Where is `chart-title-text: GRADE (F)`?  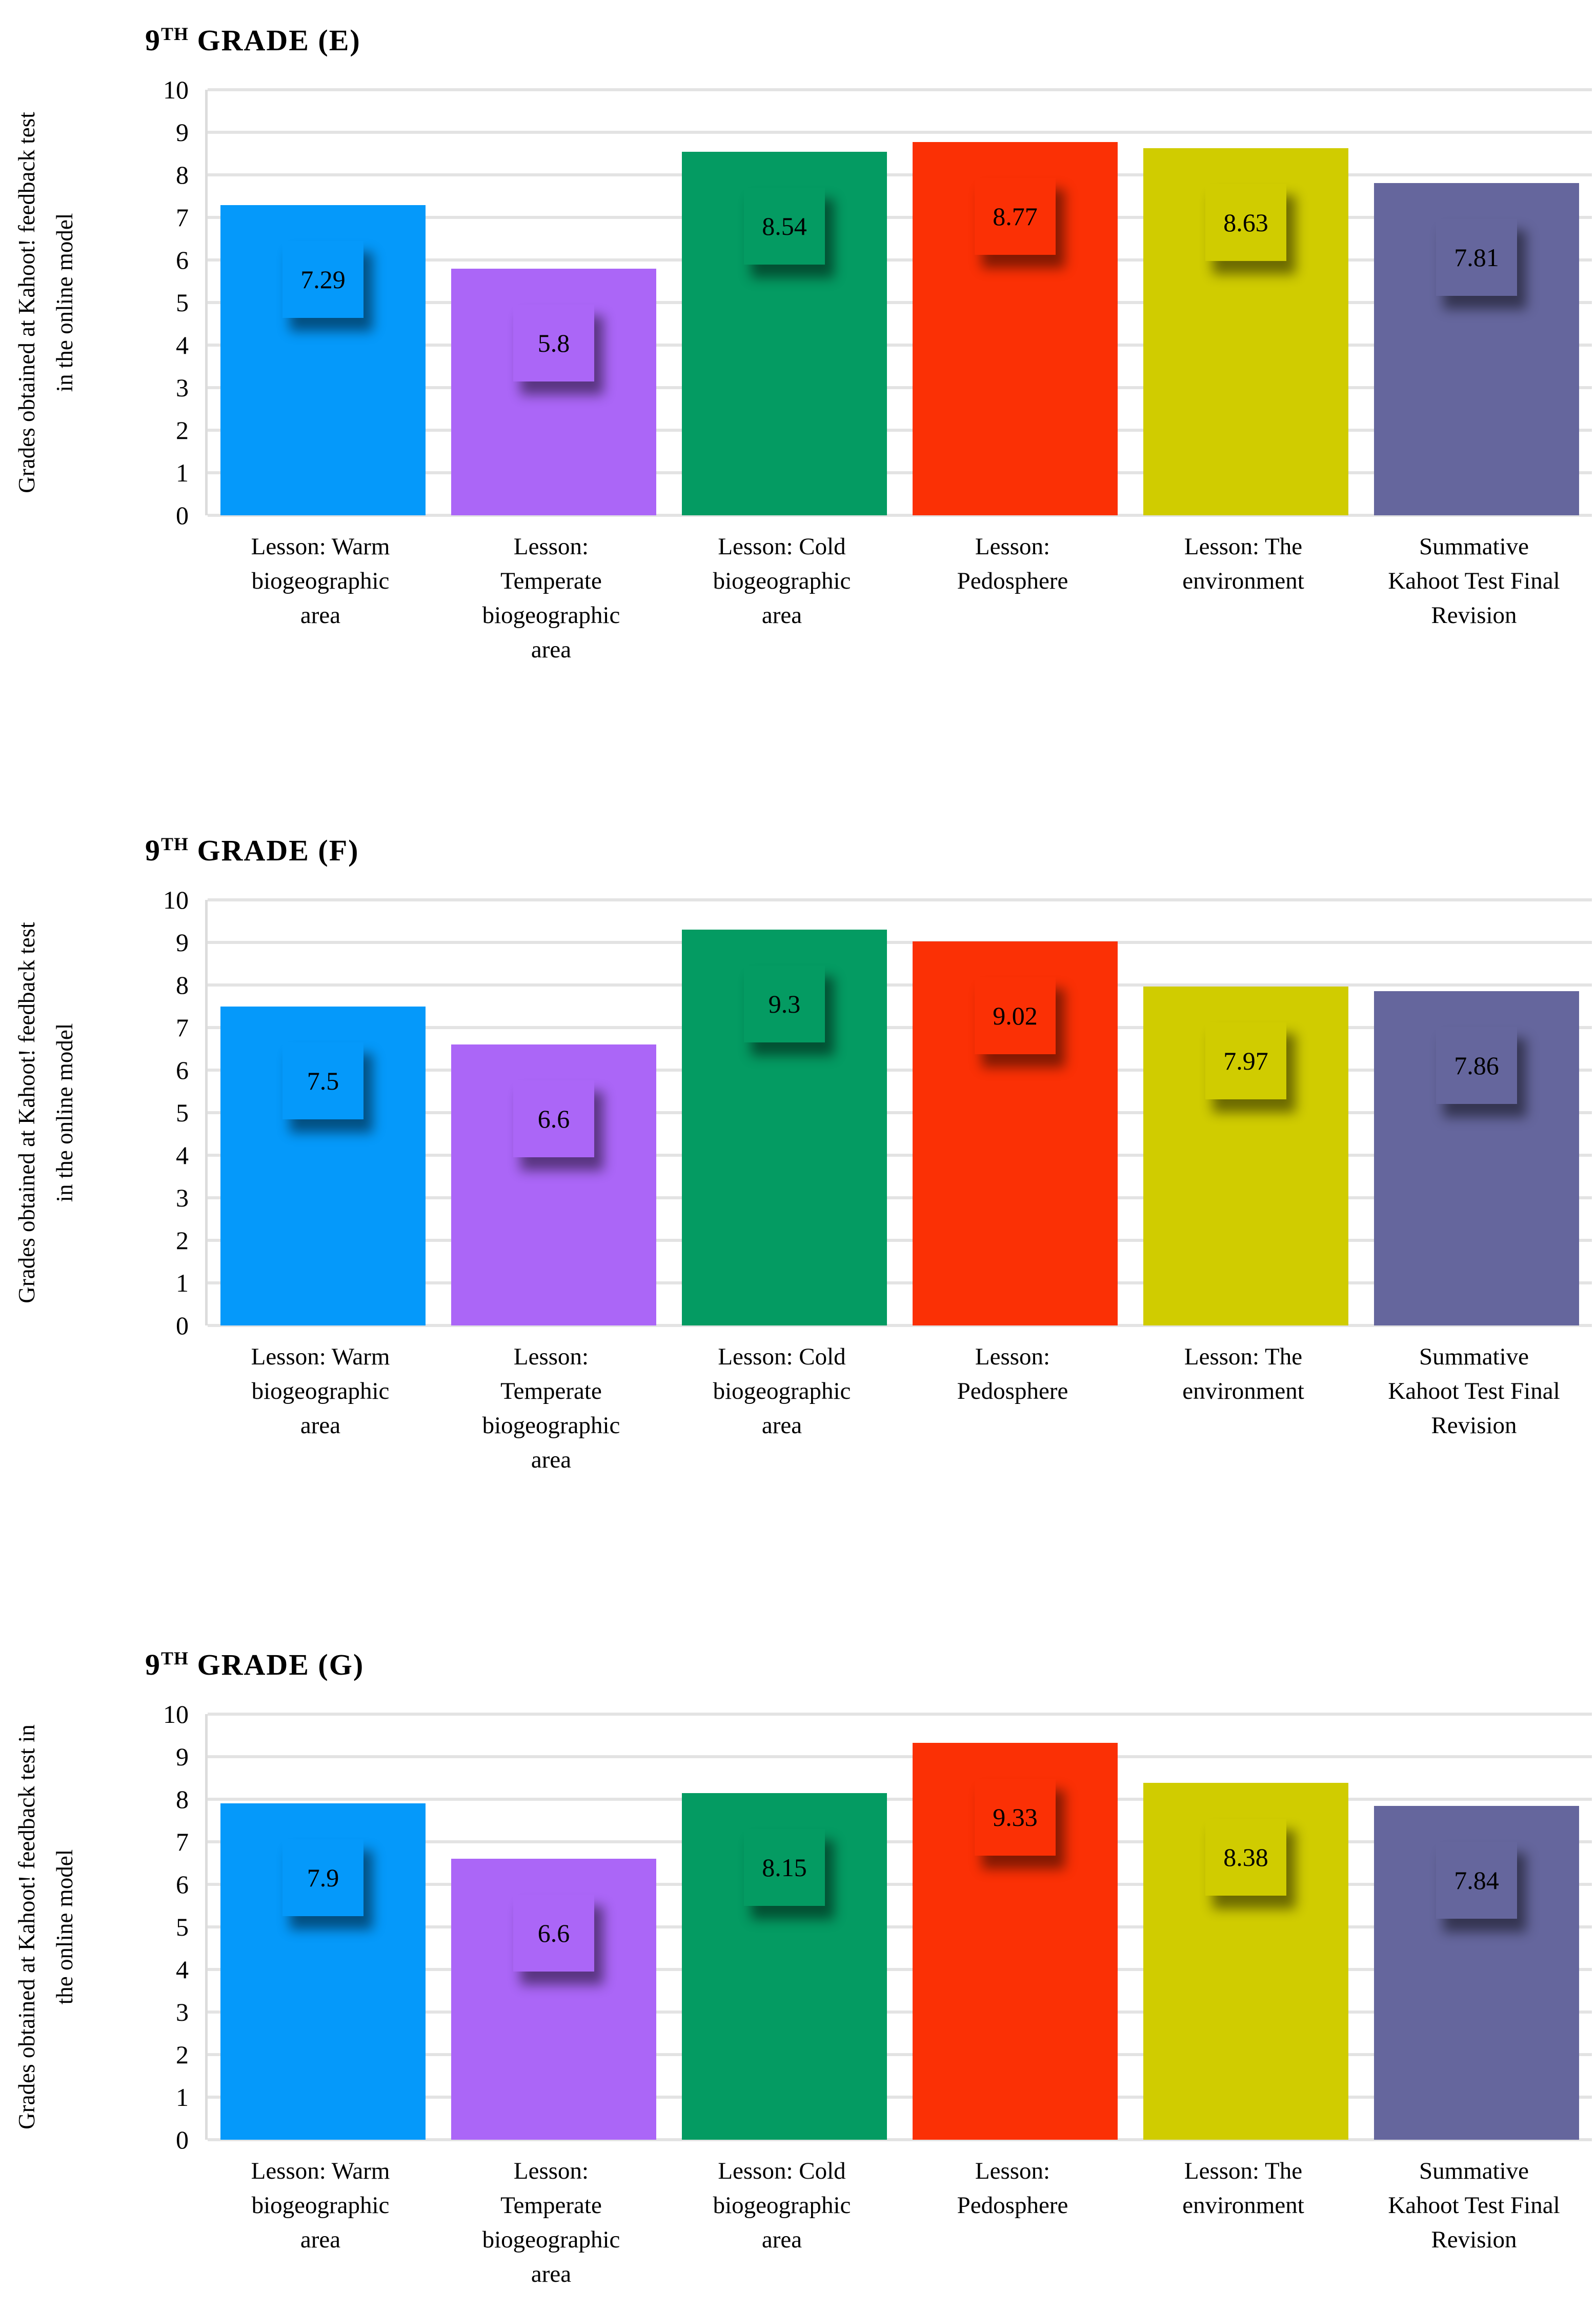
chart-title-text: GRADE (F) is located at coordinates (273, 850).